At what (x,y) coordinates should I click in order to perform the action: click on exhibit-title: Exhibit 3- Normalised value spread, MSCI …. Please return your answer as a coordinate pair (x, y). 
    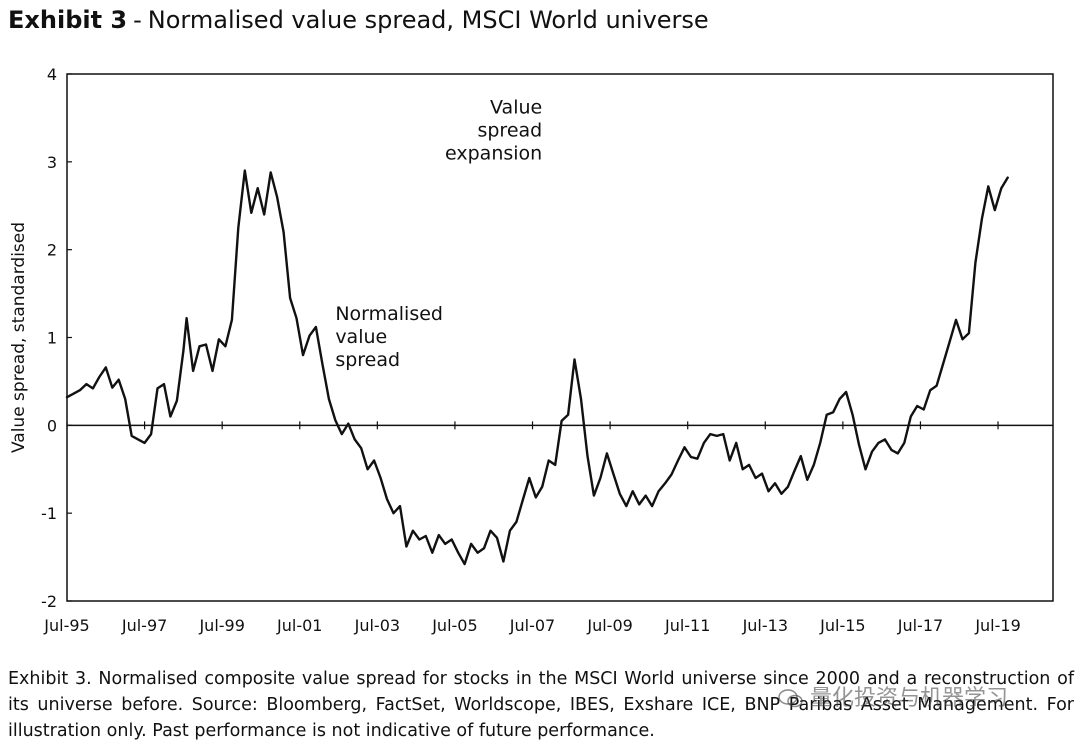
    Looking at the image, I should click on (358, 20).